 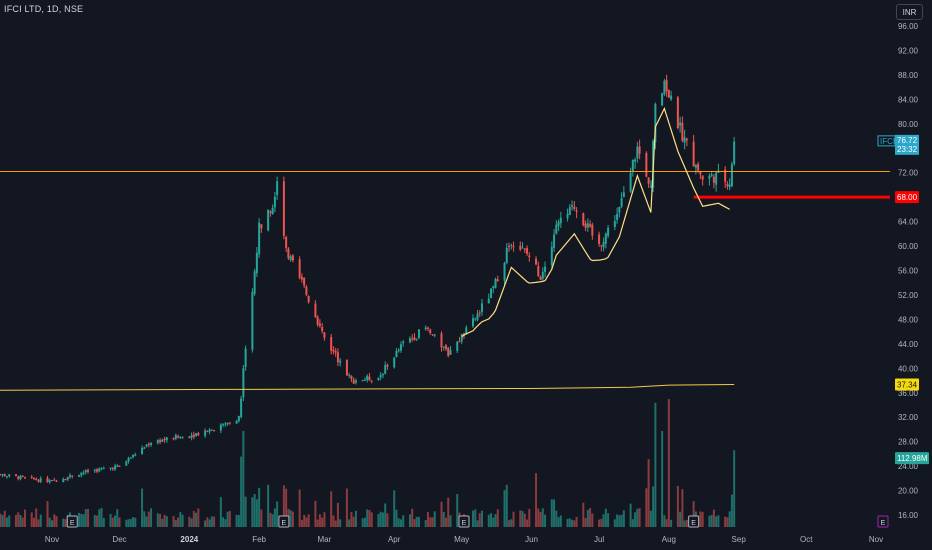 I want to click on countdown-tag: 23:32, so click(x=907, y=149).